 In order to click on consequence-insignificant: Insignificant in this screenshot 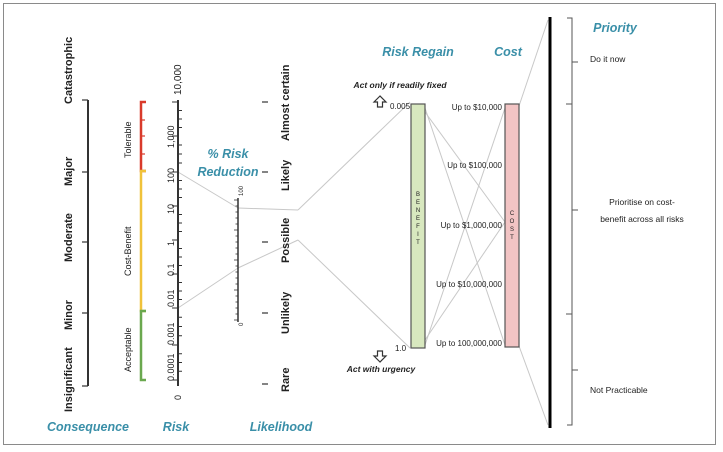, I will do `click(69, 379)`.